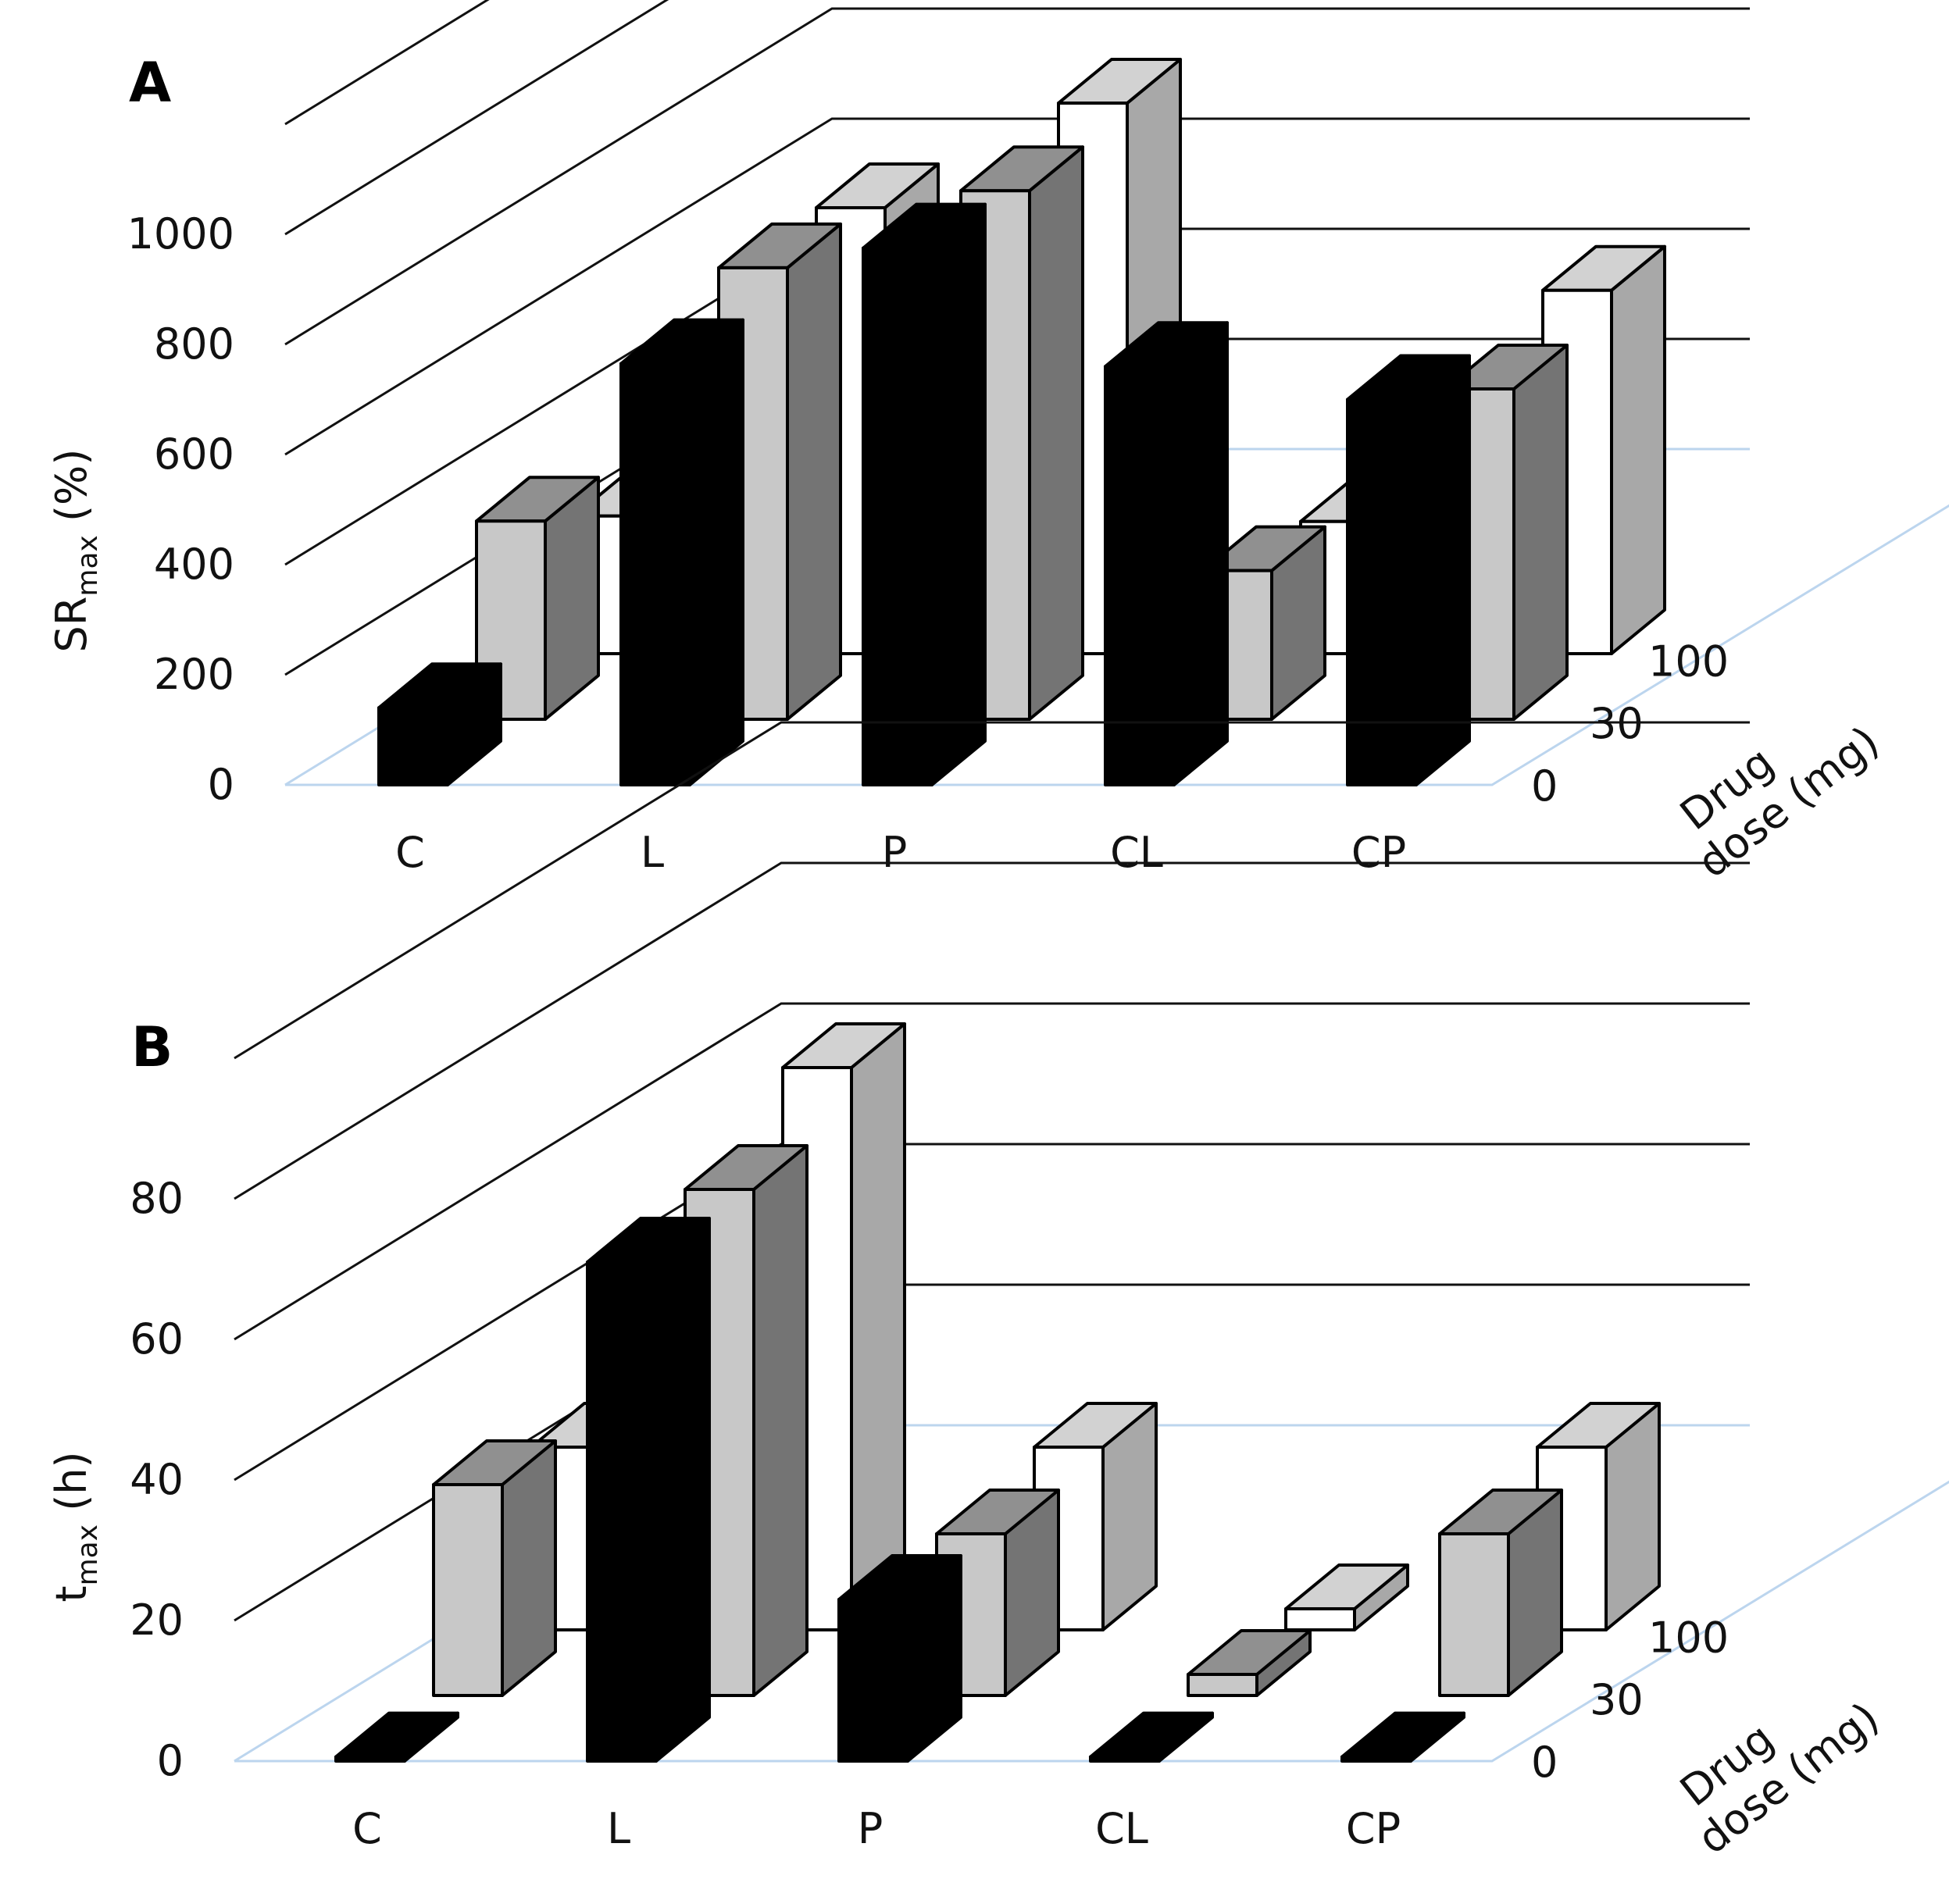 The image size is (1949, 1904). What do you see at coordinates (157, 1620) in the screenshot?
I see `y-tick-label: 20` at bounding box center [157, 1620].